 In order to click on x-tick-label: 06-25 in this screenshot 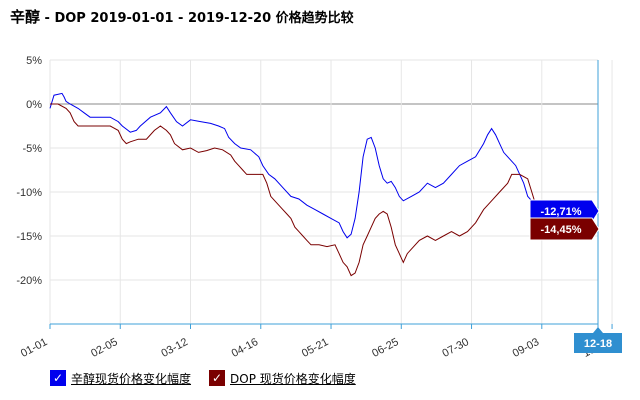, I will do `click(385, 348)`.